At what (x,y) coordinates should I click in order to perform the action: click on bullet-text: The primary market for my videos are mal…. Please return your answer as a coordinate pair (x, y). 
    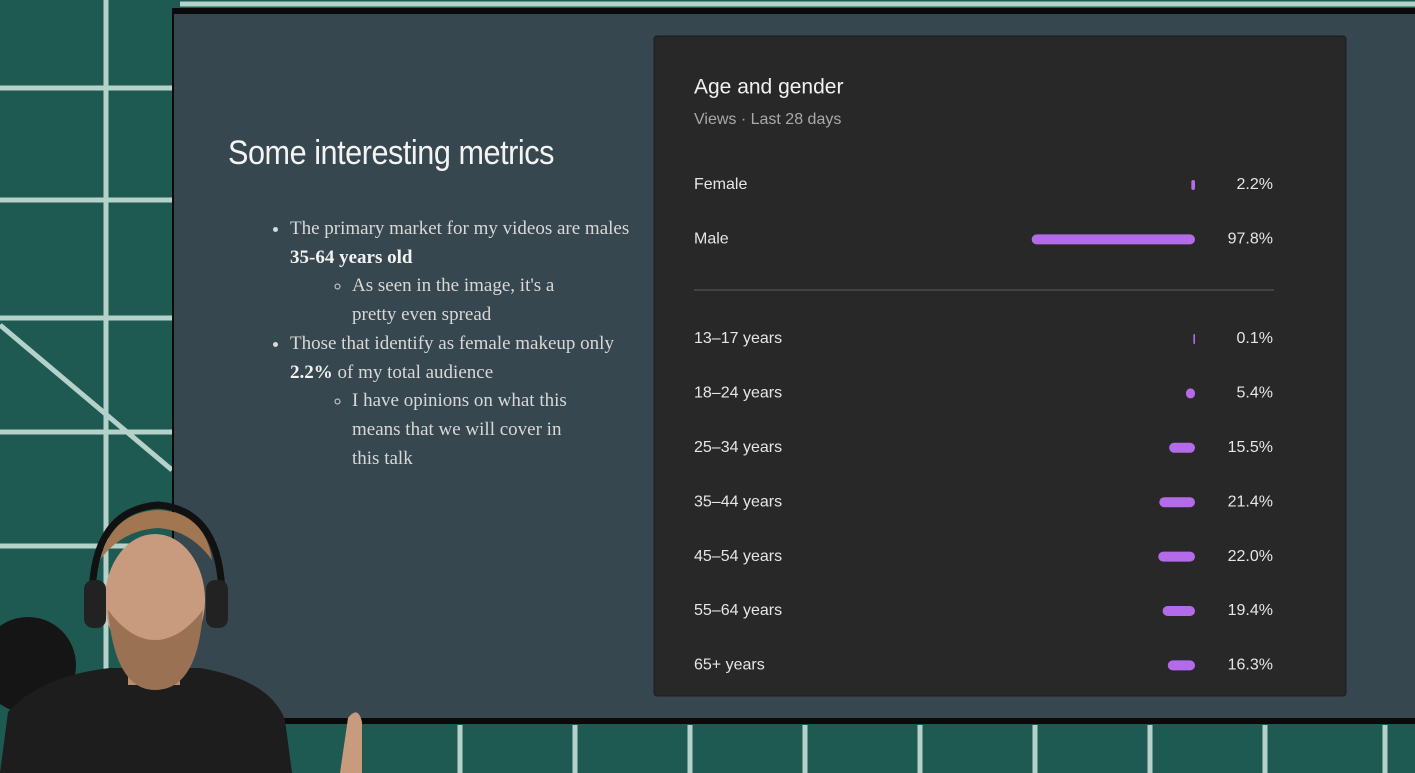
    Looking at the image, I should click on (460, 228).